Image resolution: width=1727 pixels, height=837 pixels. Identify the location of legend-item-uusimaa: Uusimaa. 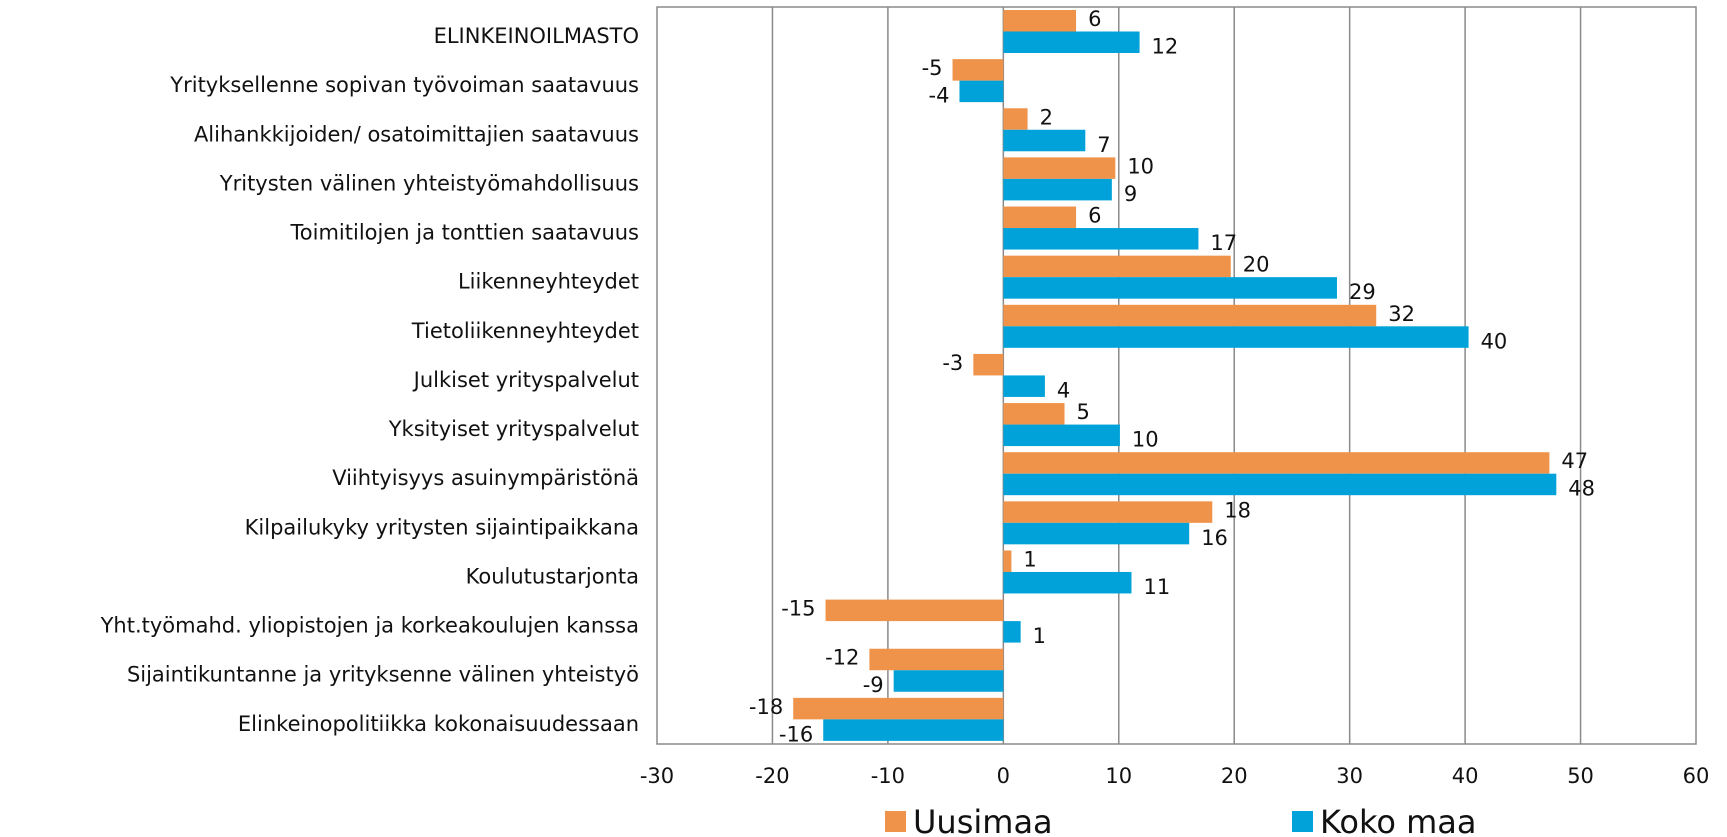
(969, 820).